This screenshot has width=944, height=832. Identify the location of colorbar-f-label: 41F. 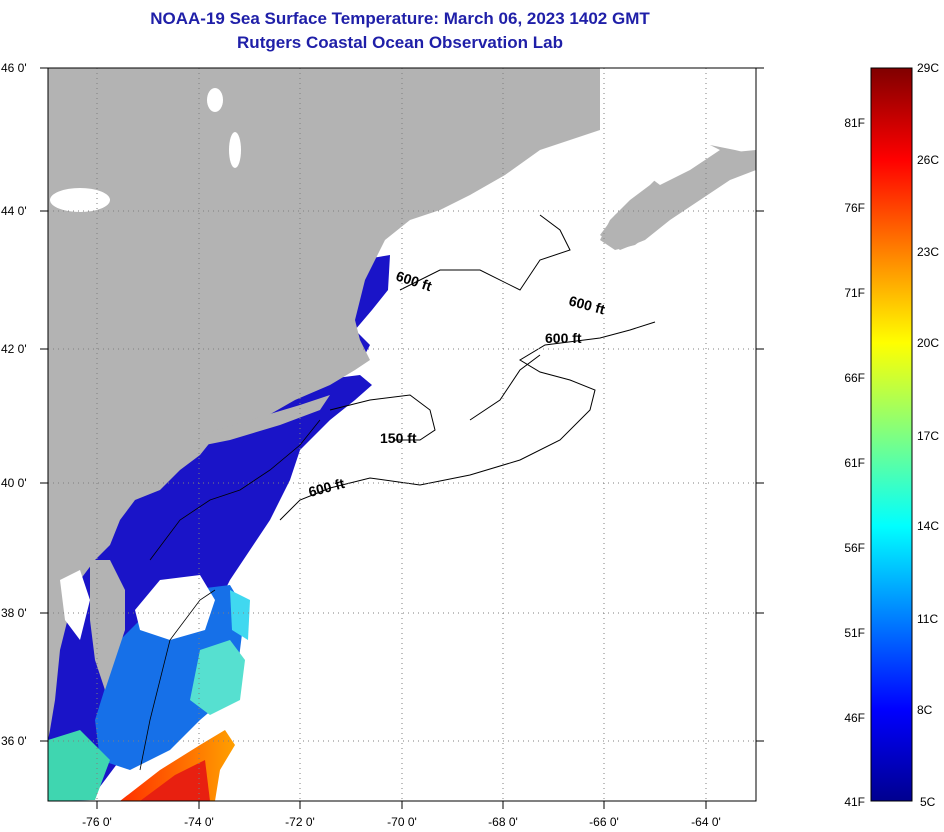
(854, 802).